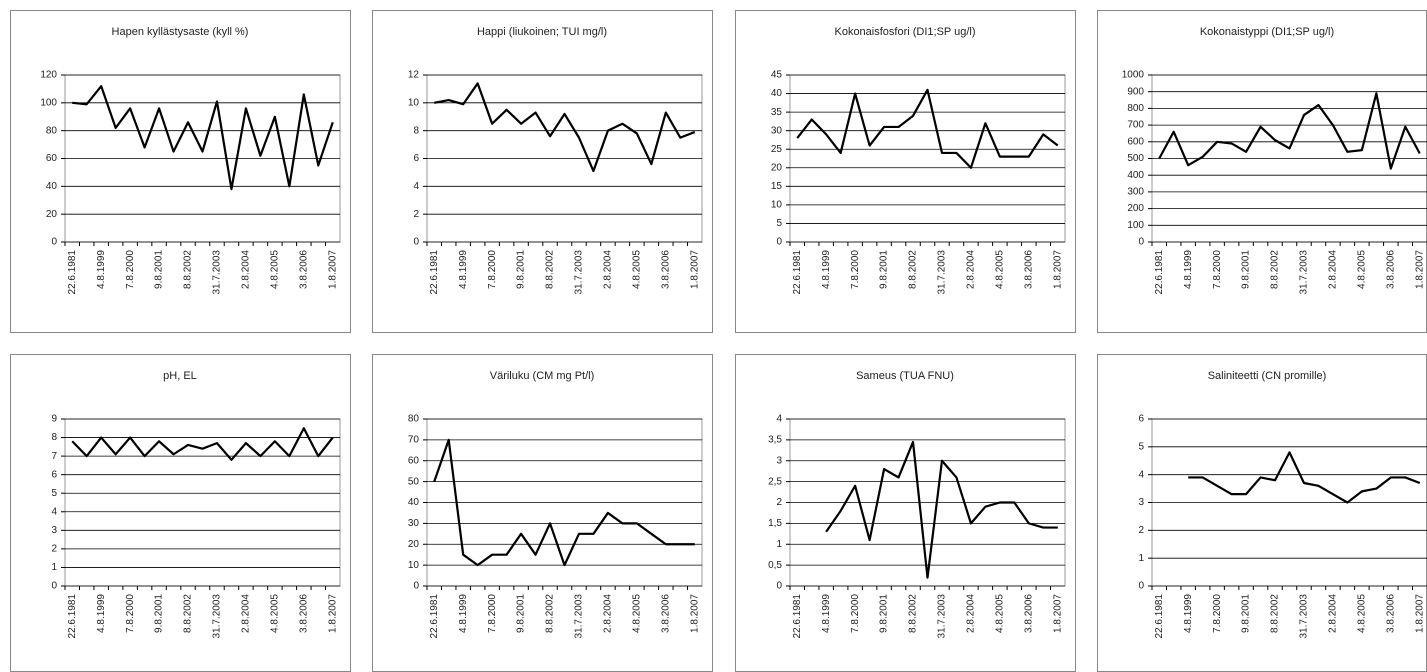 The height and width of the screenshot is (672, 1427). What do you see at coordinates (777, 167) in the screenshot?
I see `y-tick-label: 20` at bounding box center [777, 167].